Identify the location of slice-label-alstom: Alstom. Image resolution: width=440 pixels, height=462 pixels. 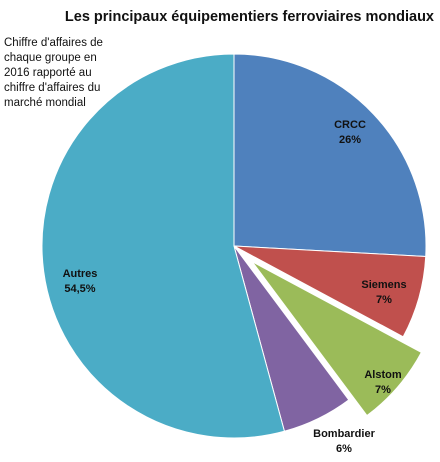
(383, 375).